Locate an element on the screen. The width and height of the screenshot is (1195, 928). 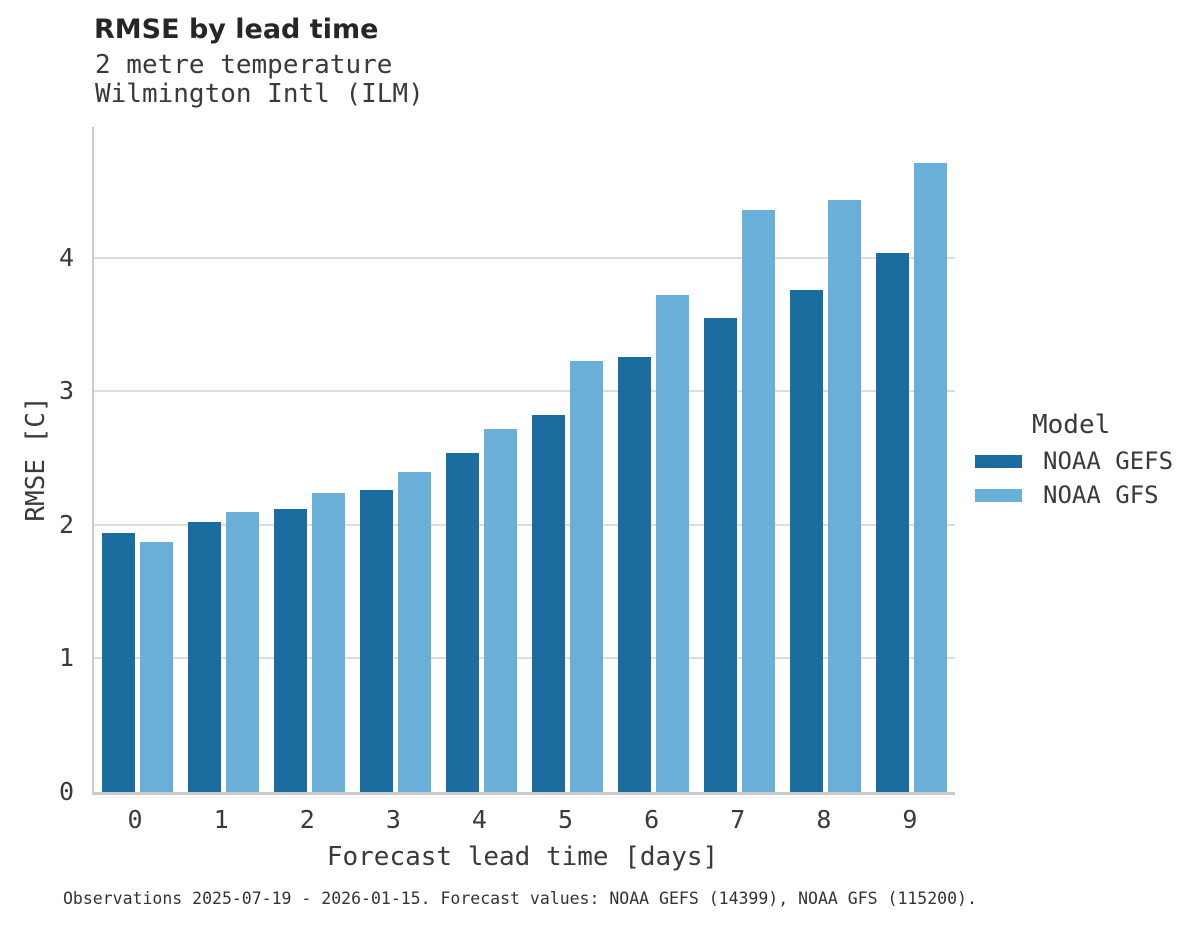
x-tick-0: 0 is located at coordinates (135, 819).